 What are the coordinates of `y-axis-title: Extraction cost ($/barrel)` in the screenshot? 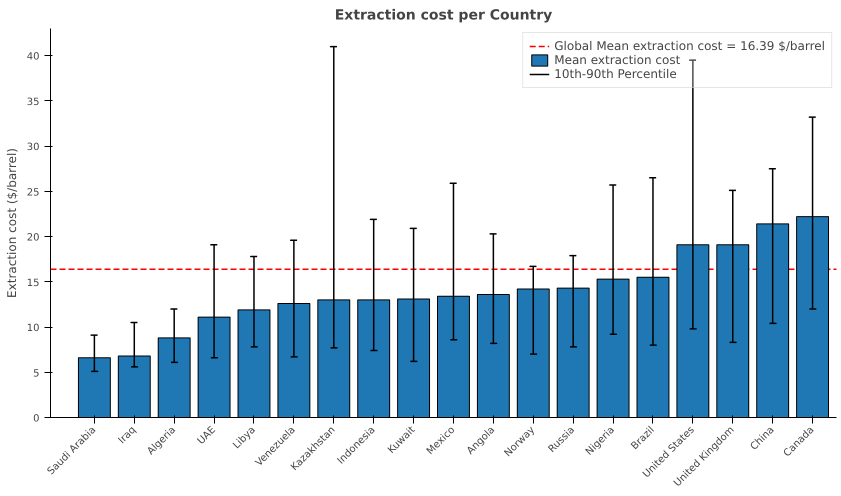 It's located at (11, 223).